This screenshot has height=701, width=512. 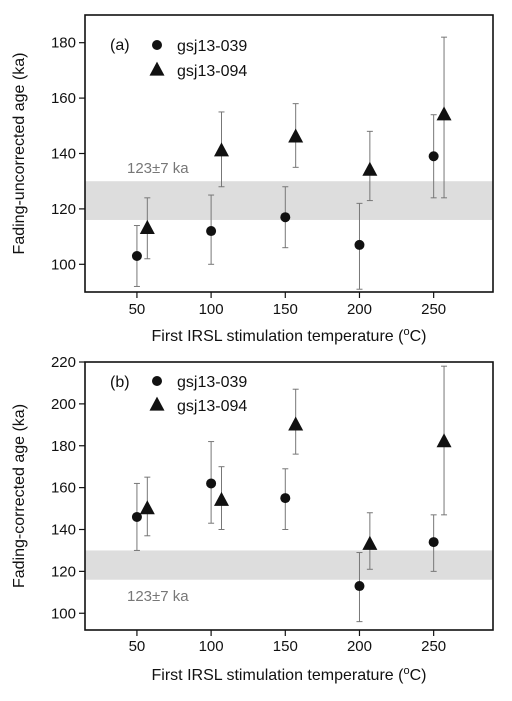 What do you see at coordinates (19, 154) in the screenshot?
I see `y-axis-label: Fading-uncorrected age (ka)` at bounding box center [19, 154].